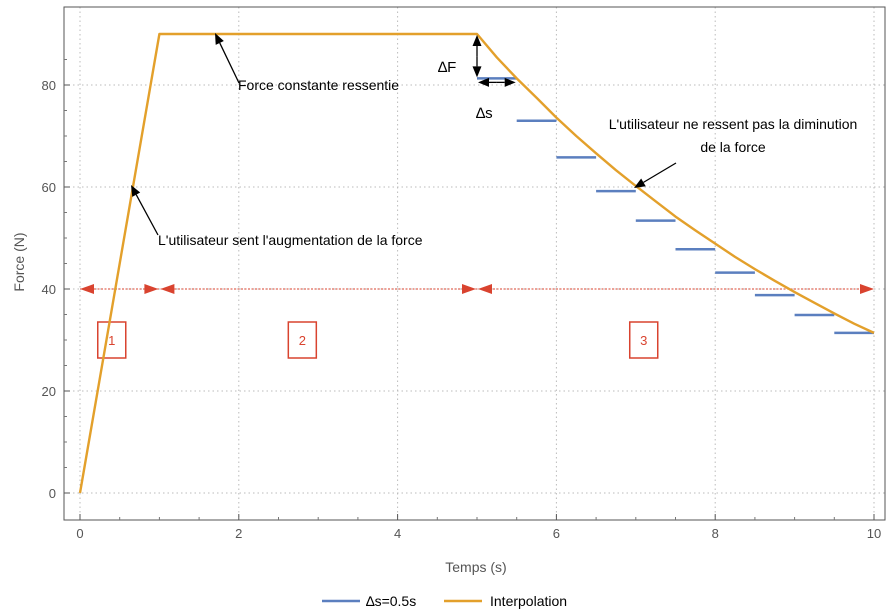 The width and height of the screenshot is (886, 613). What do you see at coordinates (391, 601) in the screenshot?
I see `legend-label-steps: ∆s=0.5s` at bounding box center [391, 601].